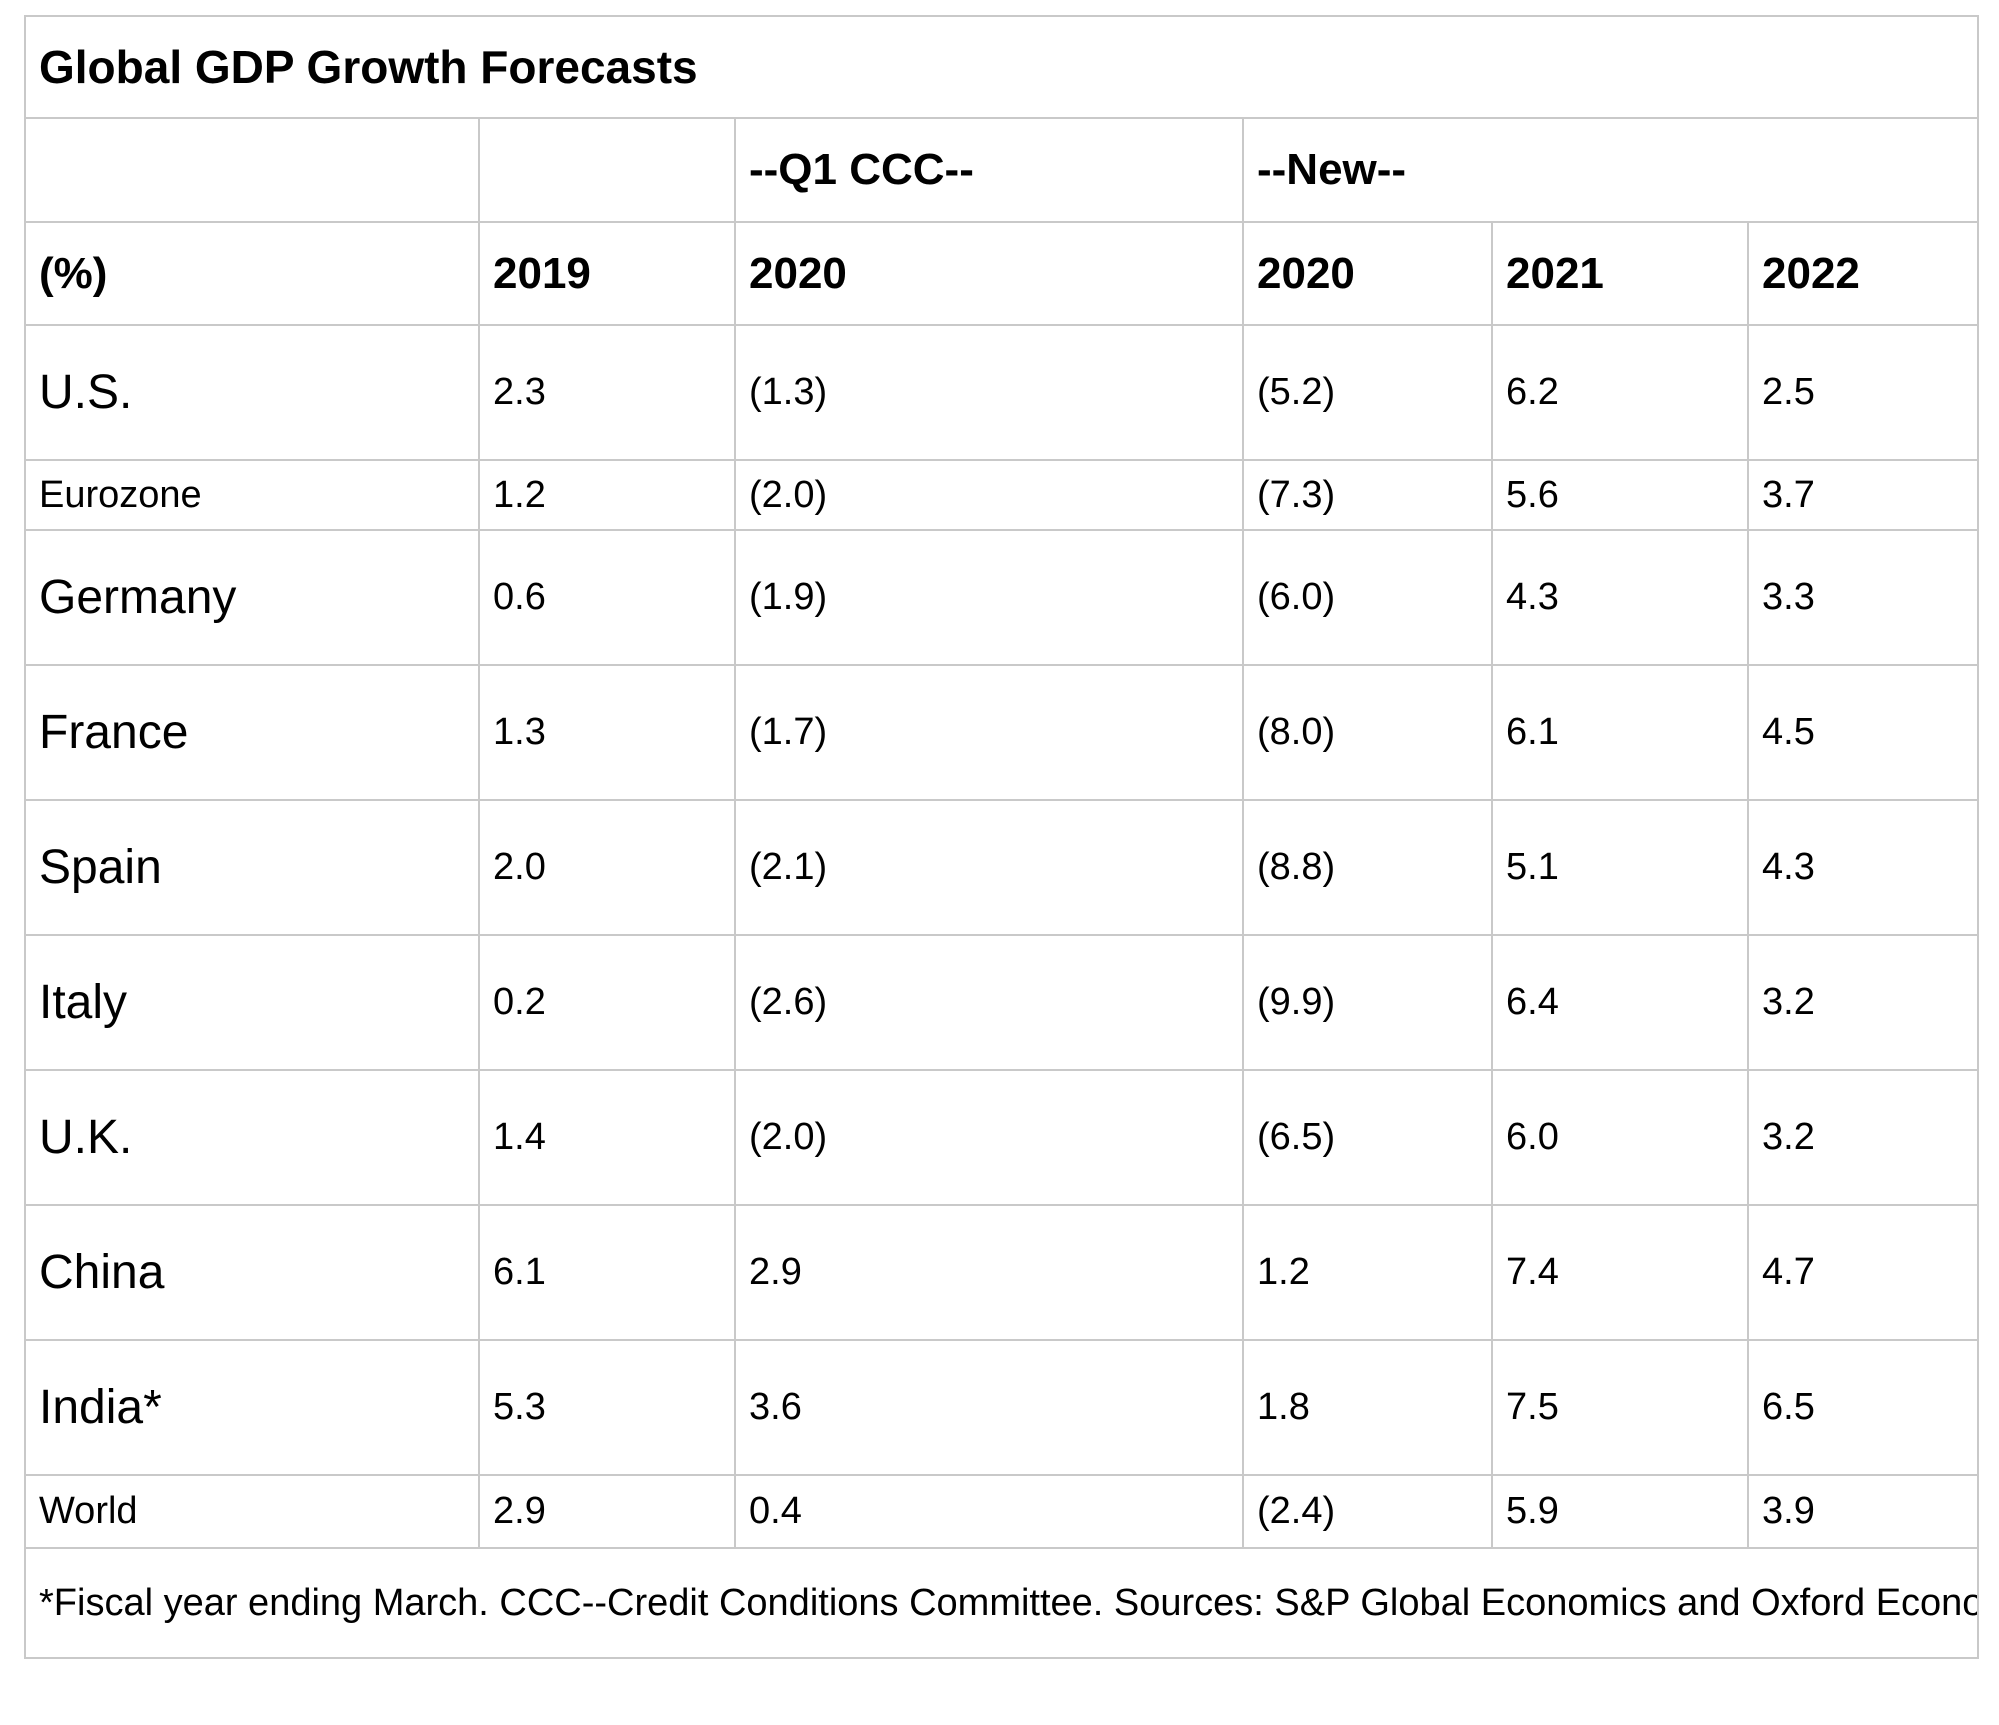 The height and width of the screenshot is (1725, 1999). Describe the element at coordinates (252, 495) in the screenshot. I see `row-label: Eurozone` at that location.